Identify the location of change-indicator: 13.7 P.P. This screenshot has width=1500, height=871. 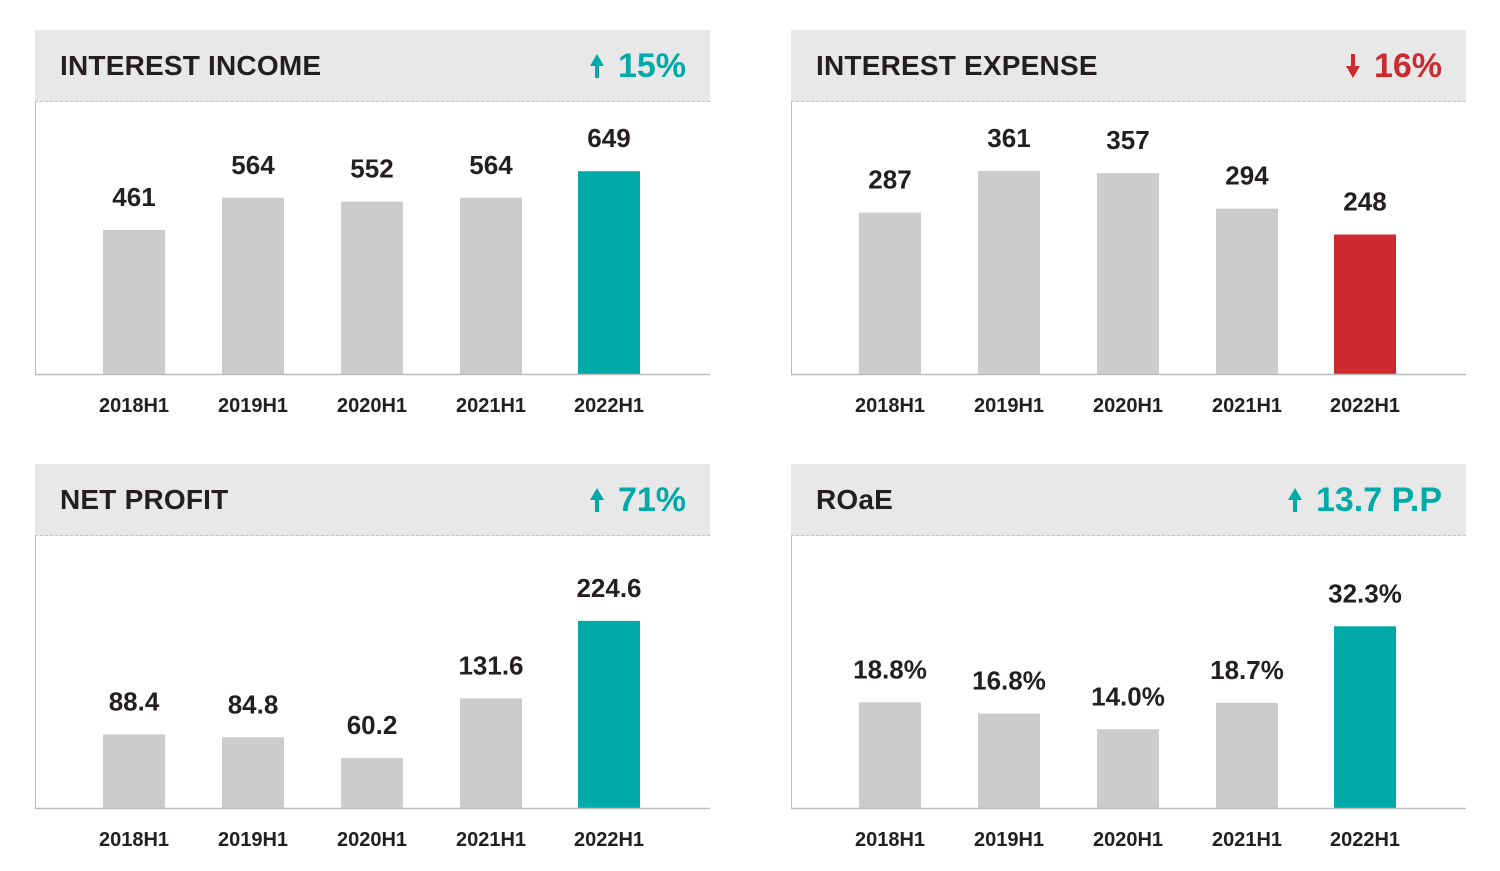
(1364, 500).